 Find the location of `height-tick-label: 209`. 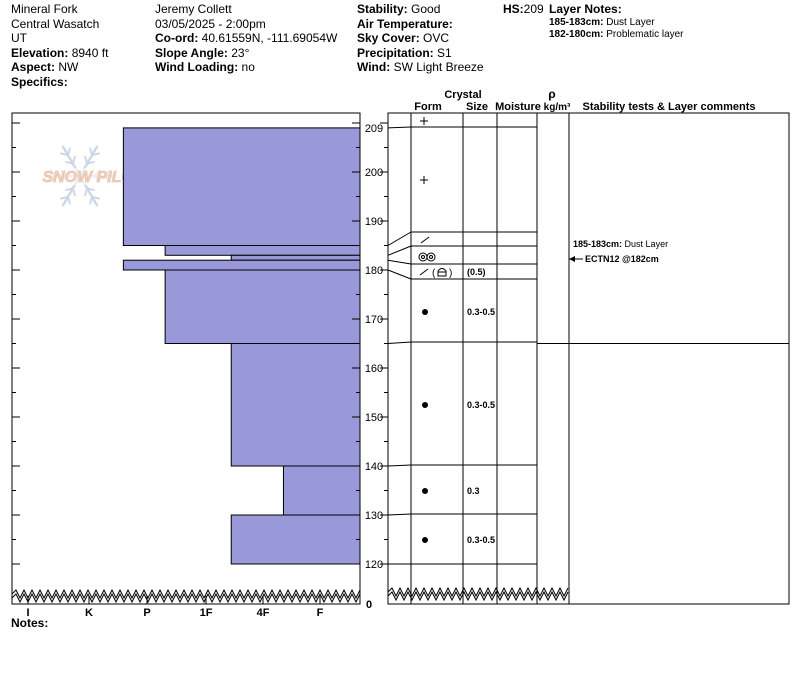

height-tick-label: 209 is located at coordinates (374, 129).